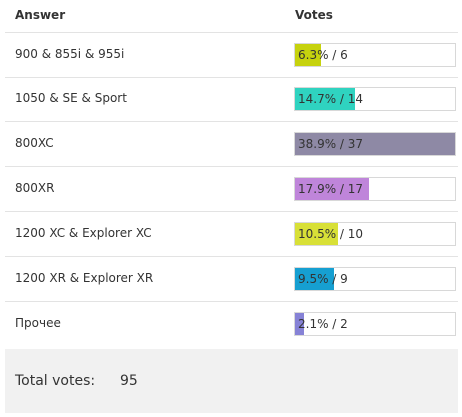 Image resolution: width=462 pixels, height=417 pixels. Describe the element at coordinates (314, 15) in the screenshot. I see `votes-column-header: Votes` at that location.